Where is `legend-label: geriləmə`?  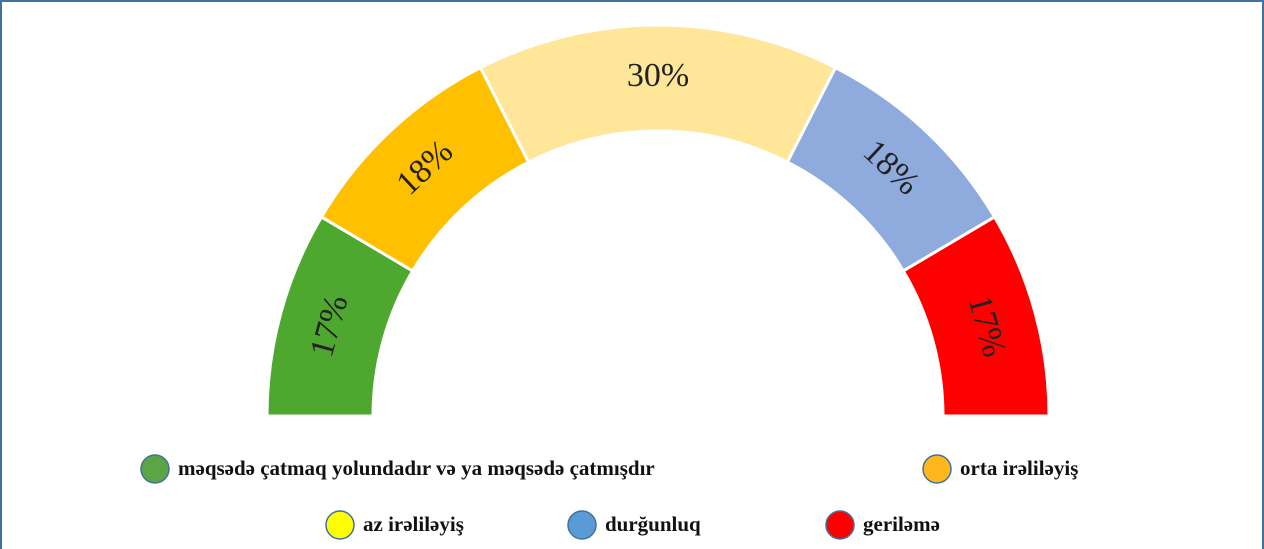
legend-label: geriləmə is located at coordinates (901, 524).